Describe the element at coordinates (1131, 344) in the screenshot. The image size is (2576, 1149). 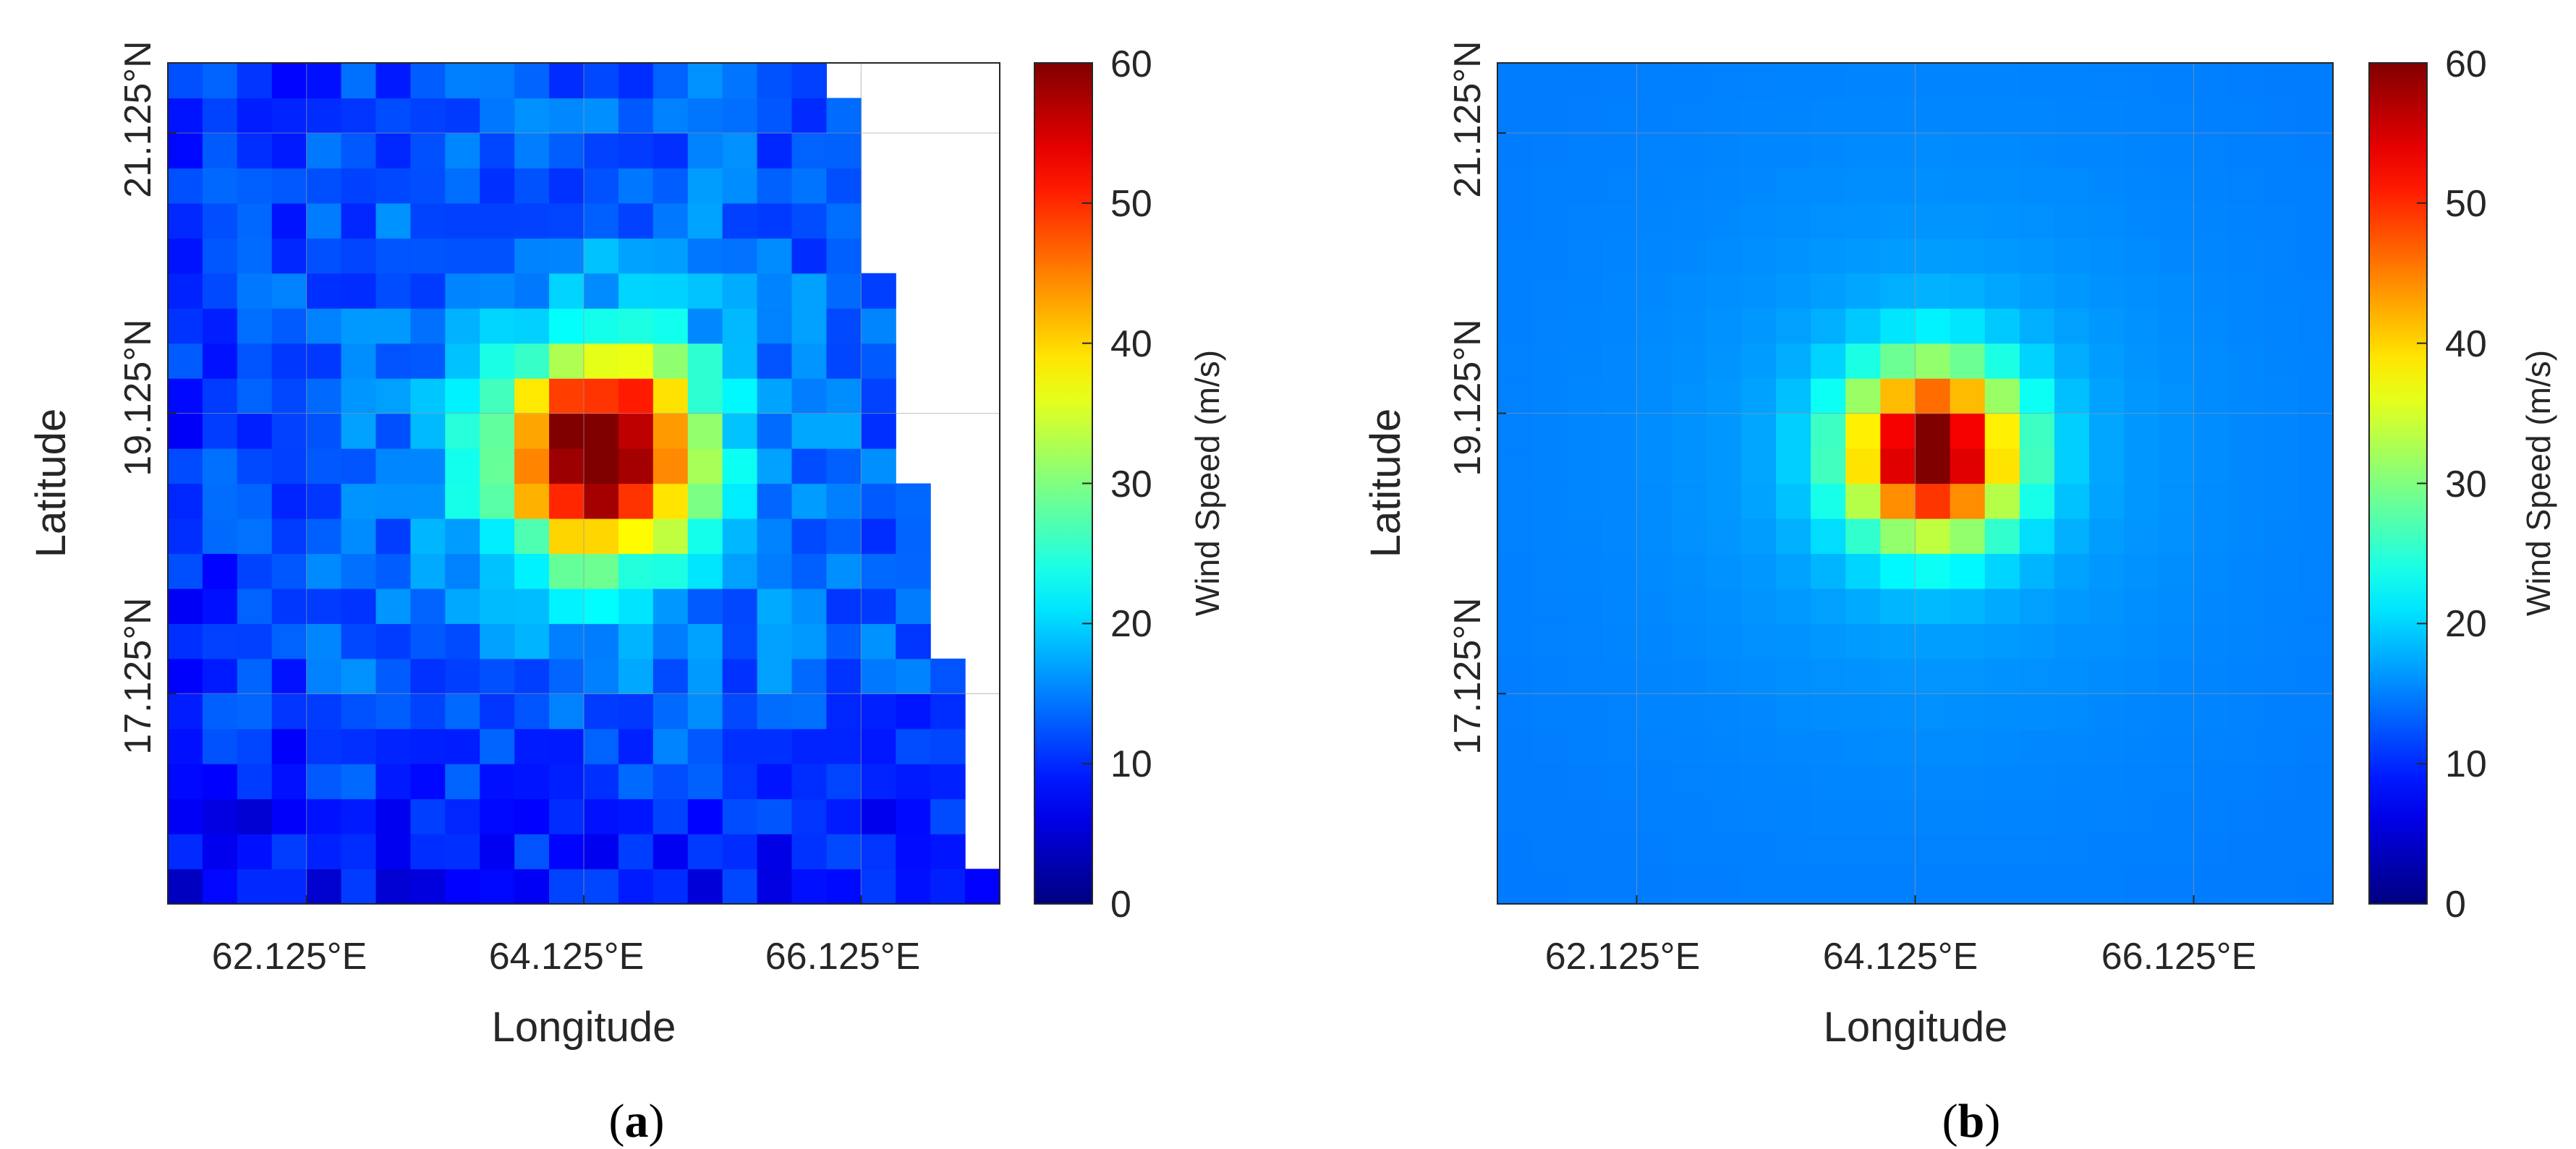
I see `colorbar-tick-label-a-4: 40` at that location.